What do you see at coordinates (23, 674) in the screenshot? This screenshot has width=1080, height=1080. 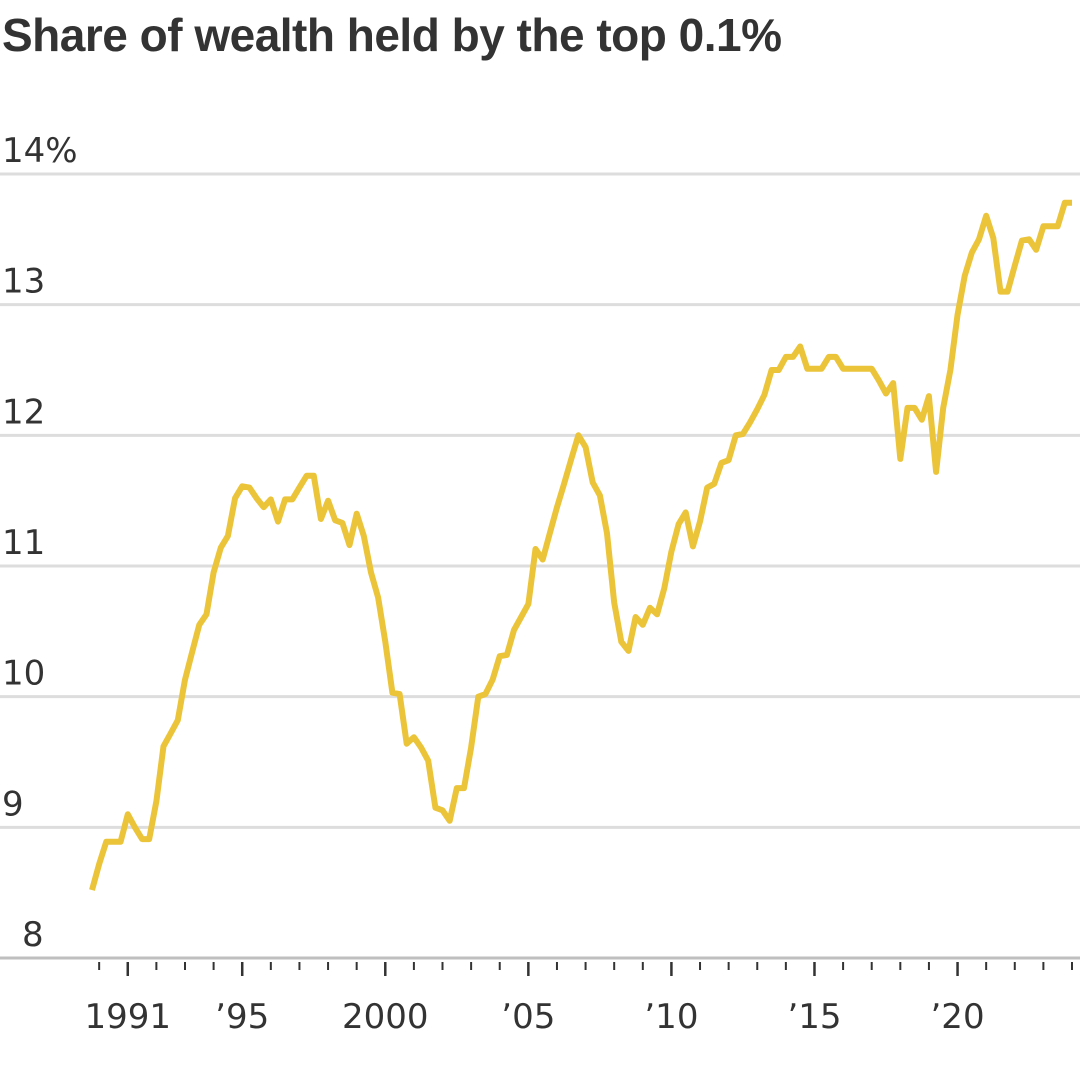 I see `y-tick-label: 10` at bounding box center [23, 674].